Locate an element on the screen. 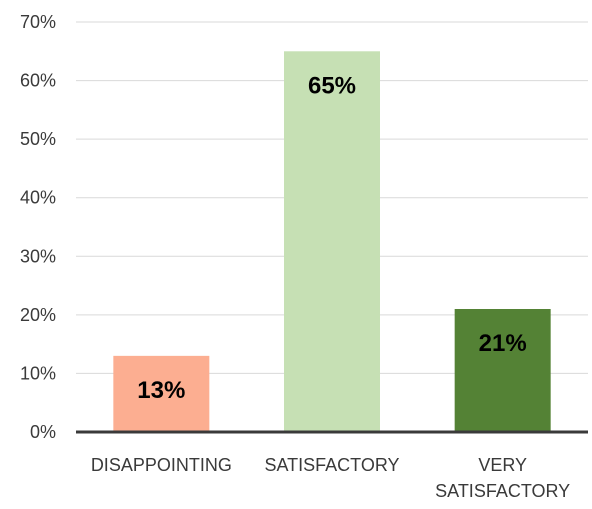  x-category-label: SATISFACTORY is located at coordinates (331, 465).